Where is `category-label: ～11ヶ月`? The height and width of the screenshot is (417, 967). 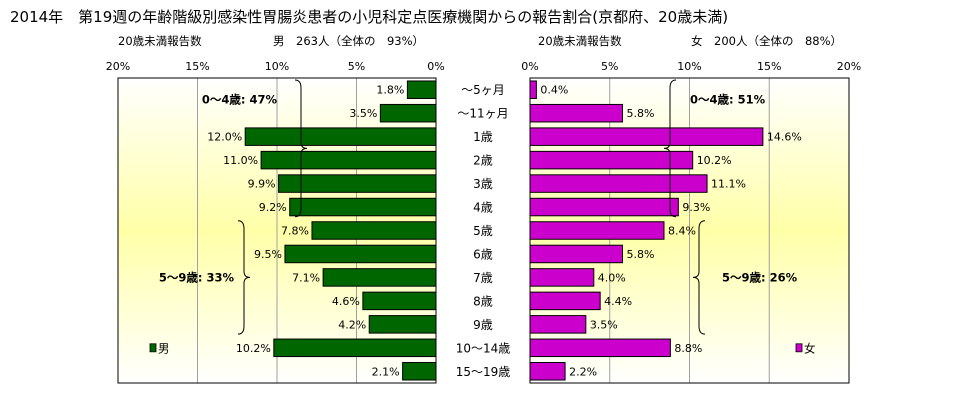
category-label: ～11ヶ月 is located at coordinates (482, 114).